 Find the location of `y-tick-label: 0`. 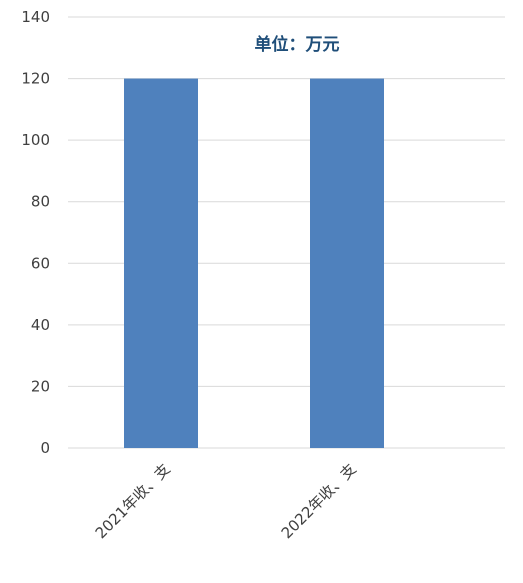

y-tick-label: 0 is located at coordinates (45, 448).